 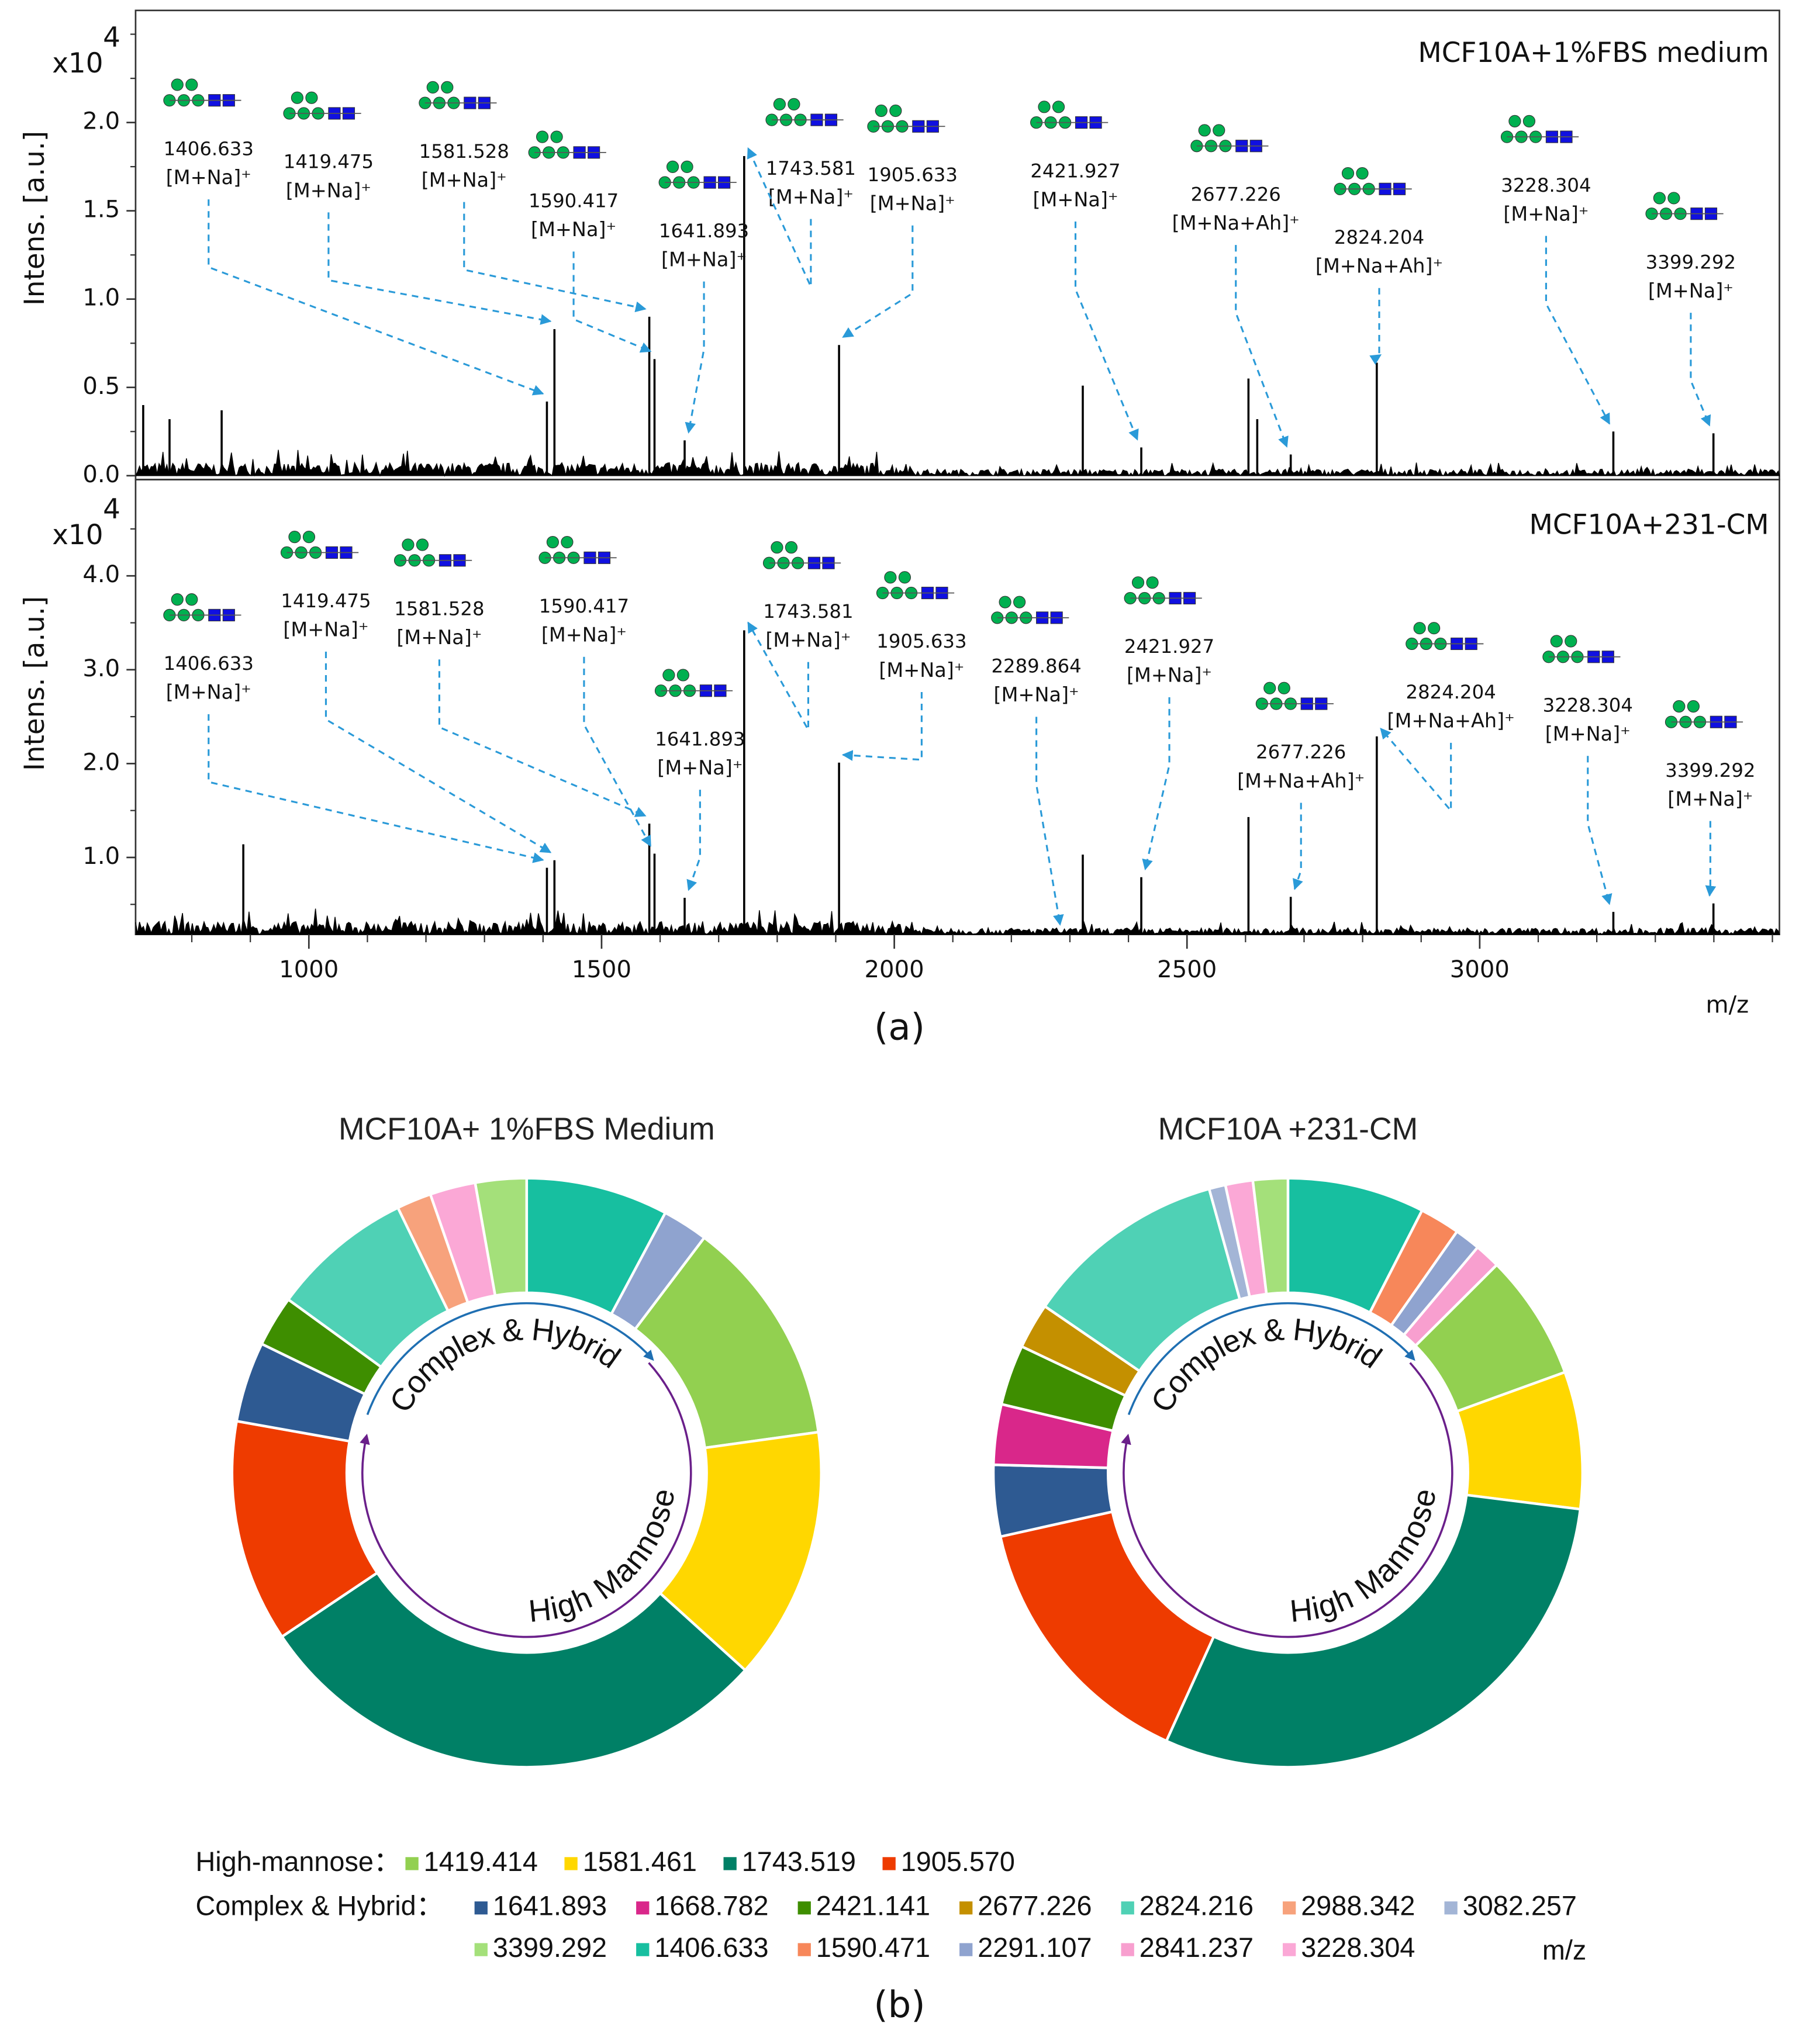 I want to click on annotation-mz: 1905.633, so click(x=921, y=641).